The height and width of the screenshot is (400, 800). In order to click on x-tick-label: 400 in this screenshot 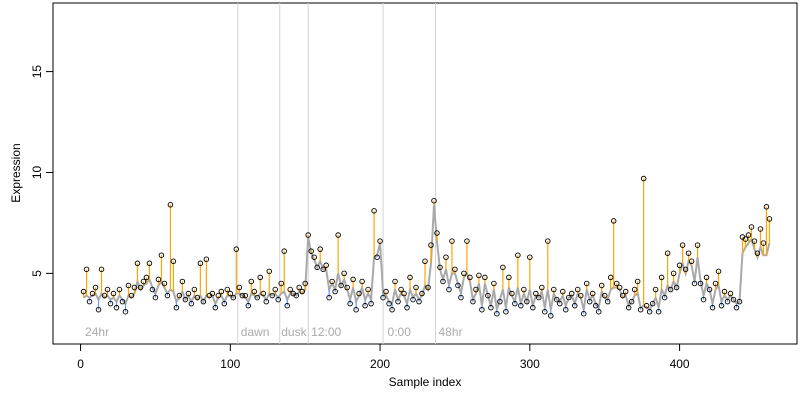, I will do `click(680, 364)`.